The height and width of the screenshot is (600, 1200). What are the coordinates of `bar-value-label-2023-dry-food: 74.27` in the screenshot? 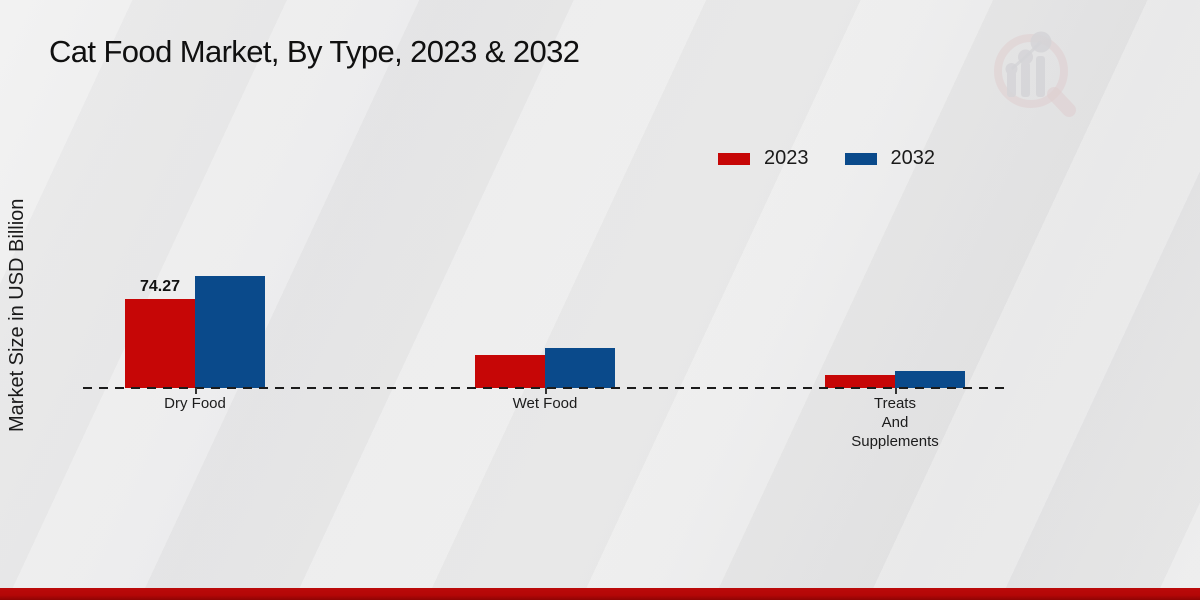 It's located at (160, 286).